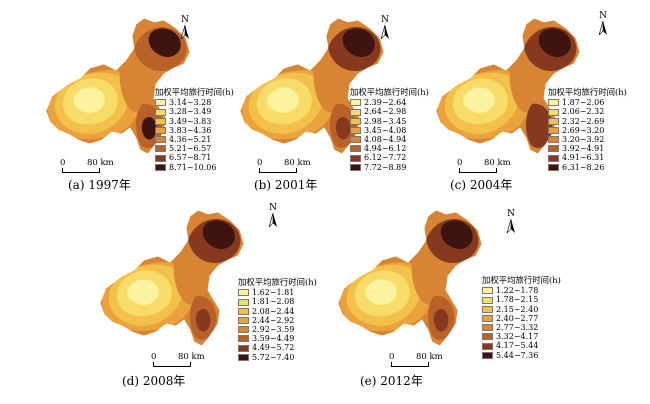 This screenshot has width=650, height=404. Describe the element at coordinates (385, 140) in the screenshot. I see `legend-range-label: 4.08~4.94` at that location.